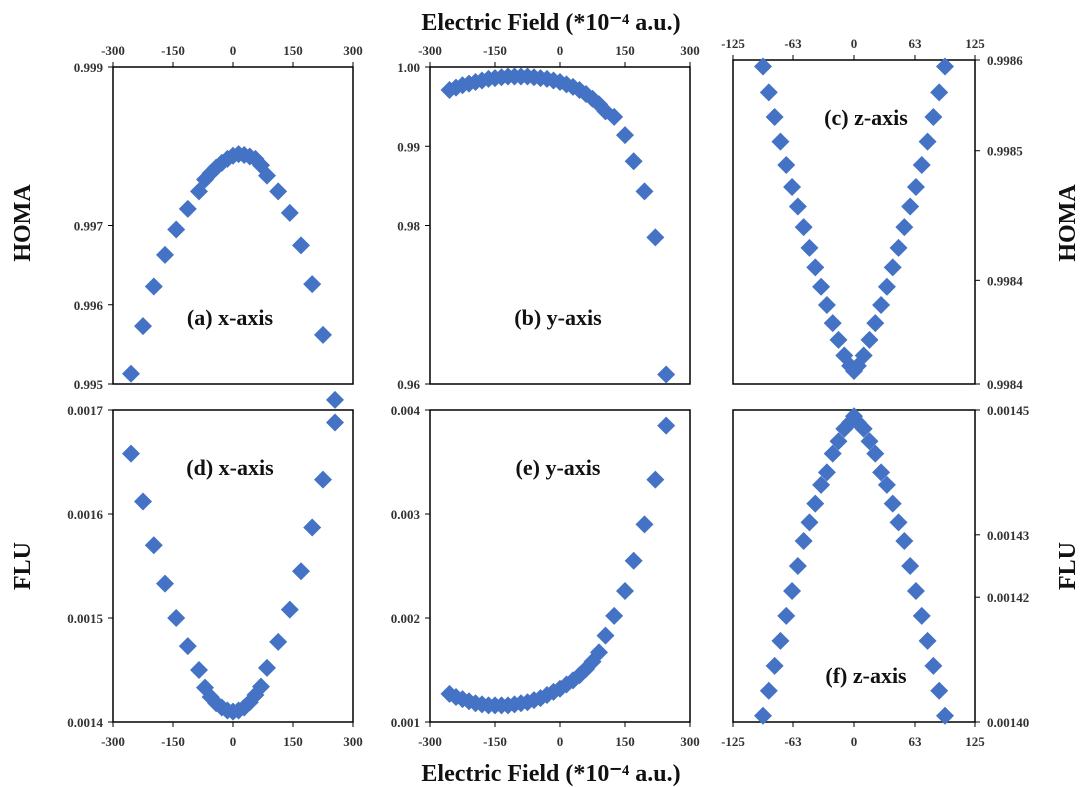  Describe the element at coordinates (560, 50) in the screenshot. I see `panel-2-x-tick-label: 0` at that location.